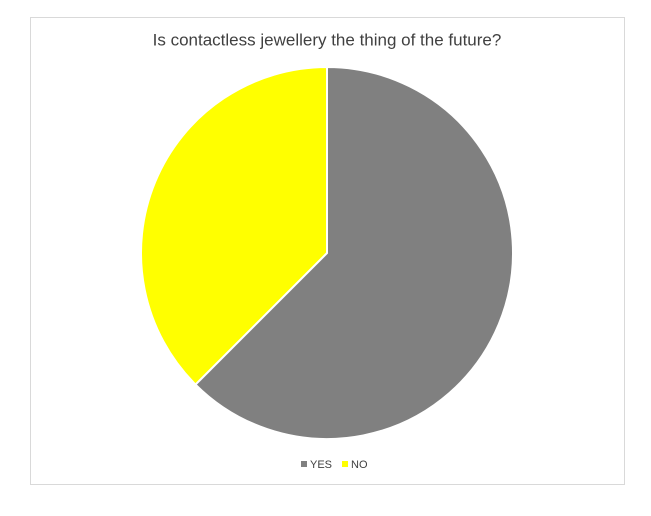 The image size is (651, 516). I want to click on legend-label: NO, so click(359, 465).